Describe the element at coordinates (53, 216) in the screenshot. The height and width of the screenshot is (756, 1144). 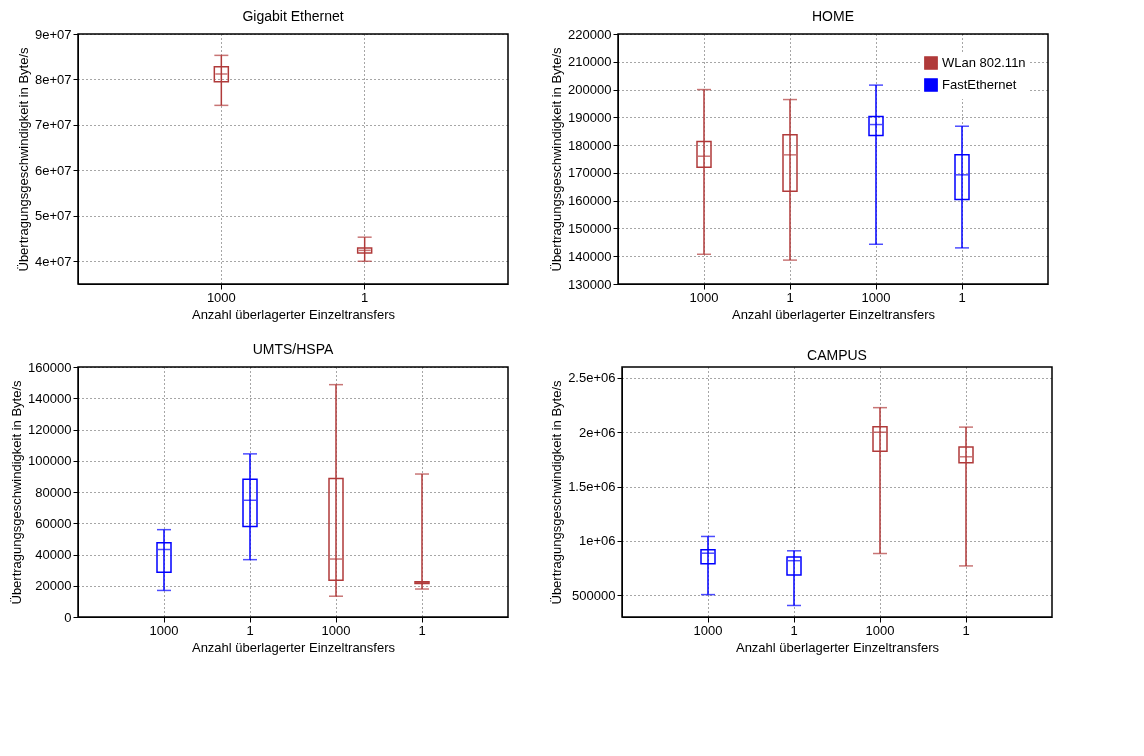
I see `y-tick-label: 5e+07` at that location.